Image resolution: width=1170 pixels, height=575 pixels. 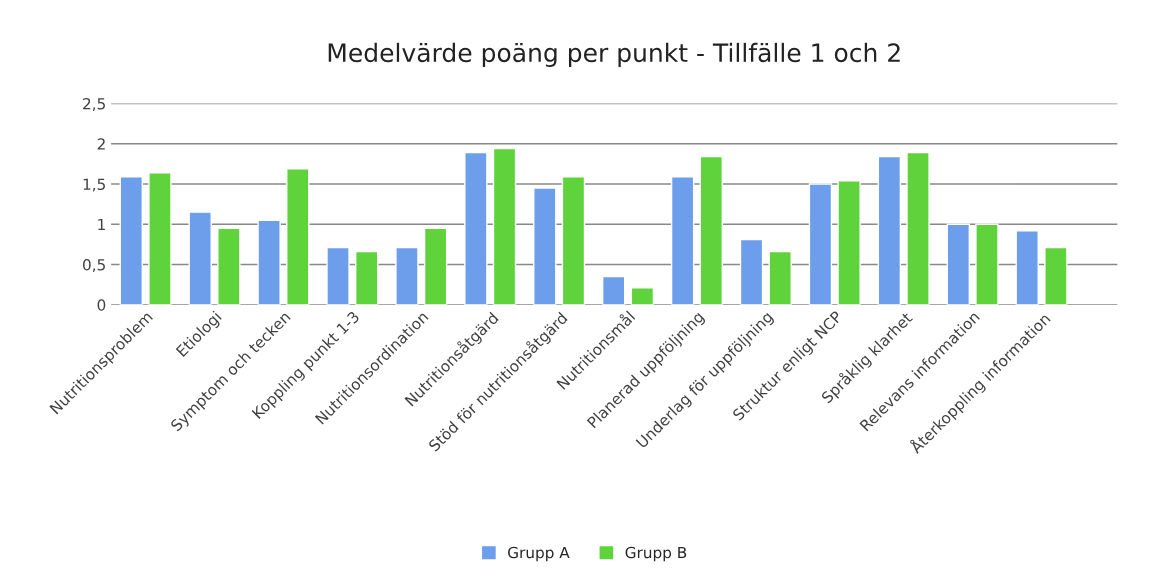 I want to click on chart-title: Medelvärde poäng per punkt - Tillfälle 1 och 2, so click(x=614, y=55).